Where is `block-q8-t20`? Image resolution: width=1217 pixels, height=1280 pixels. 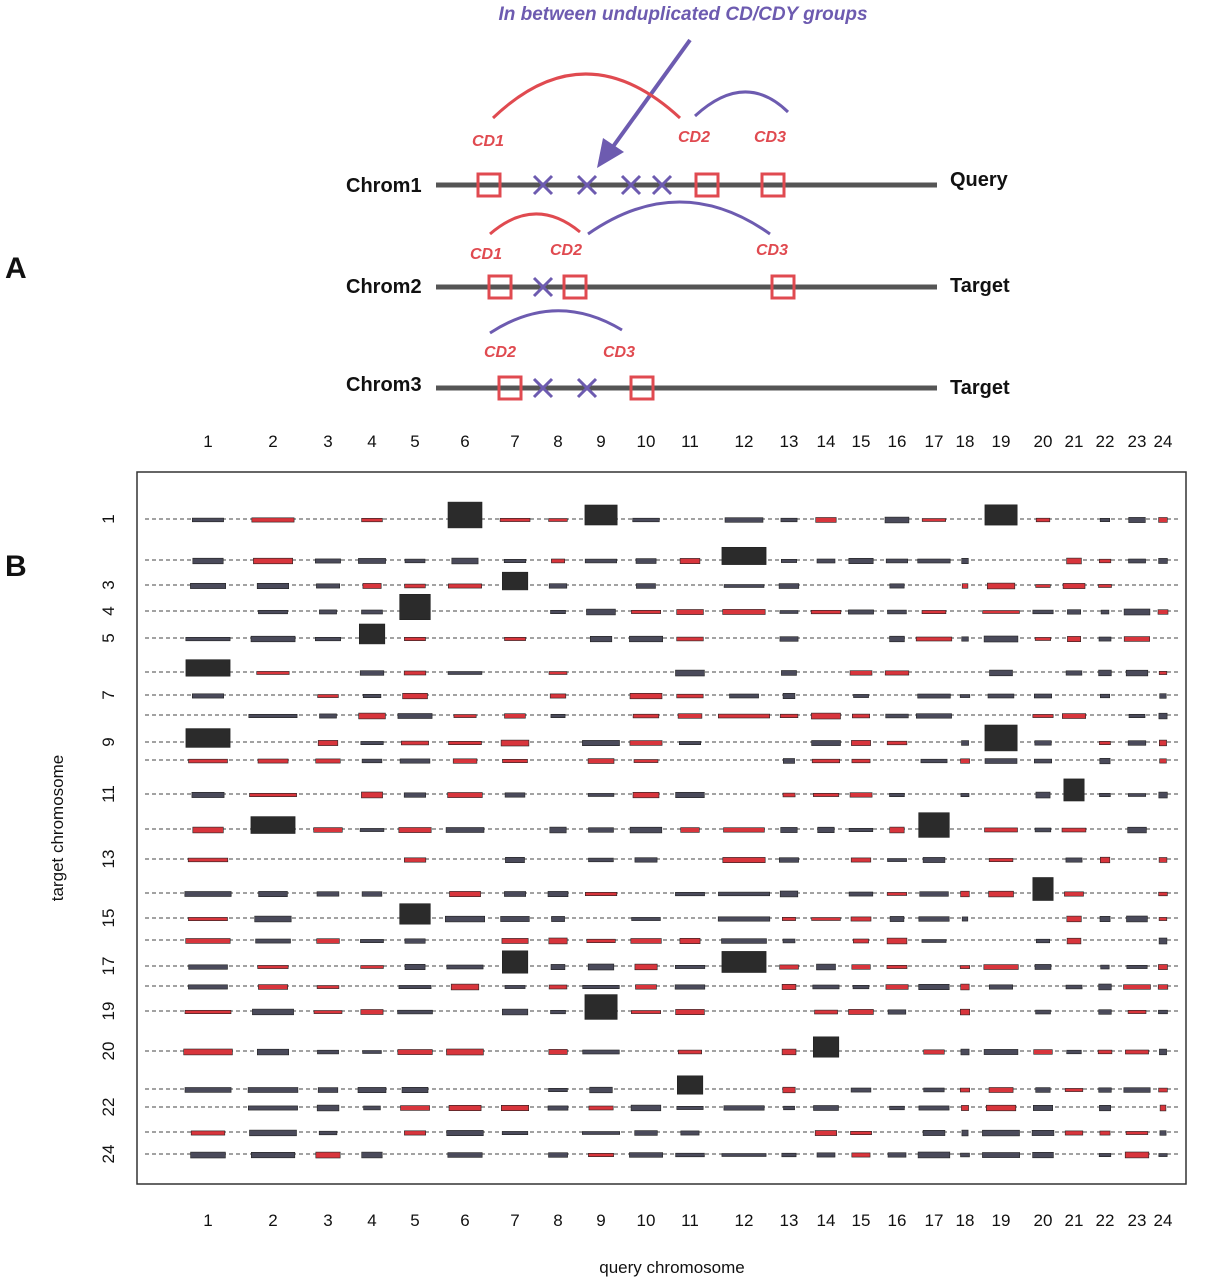 block-q8-t20 is located at coordinates (558, 1052).